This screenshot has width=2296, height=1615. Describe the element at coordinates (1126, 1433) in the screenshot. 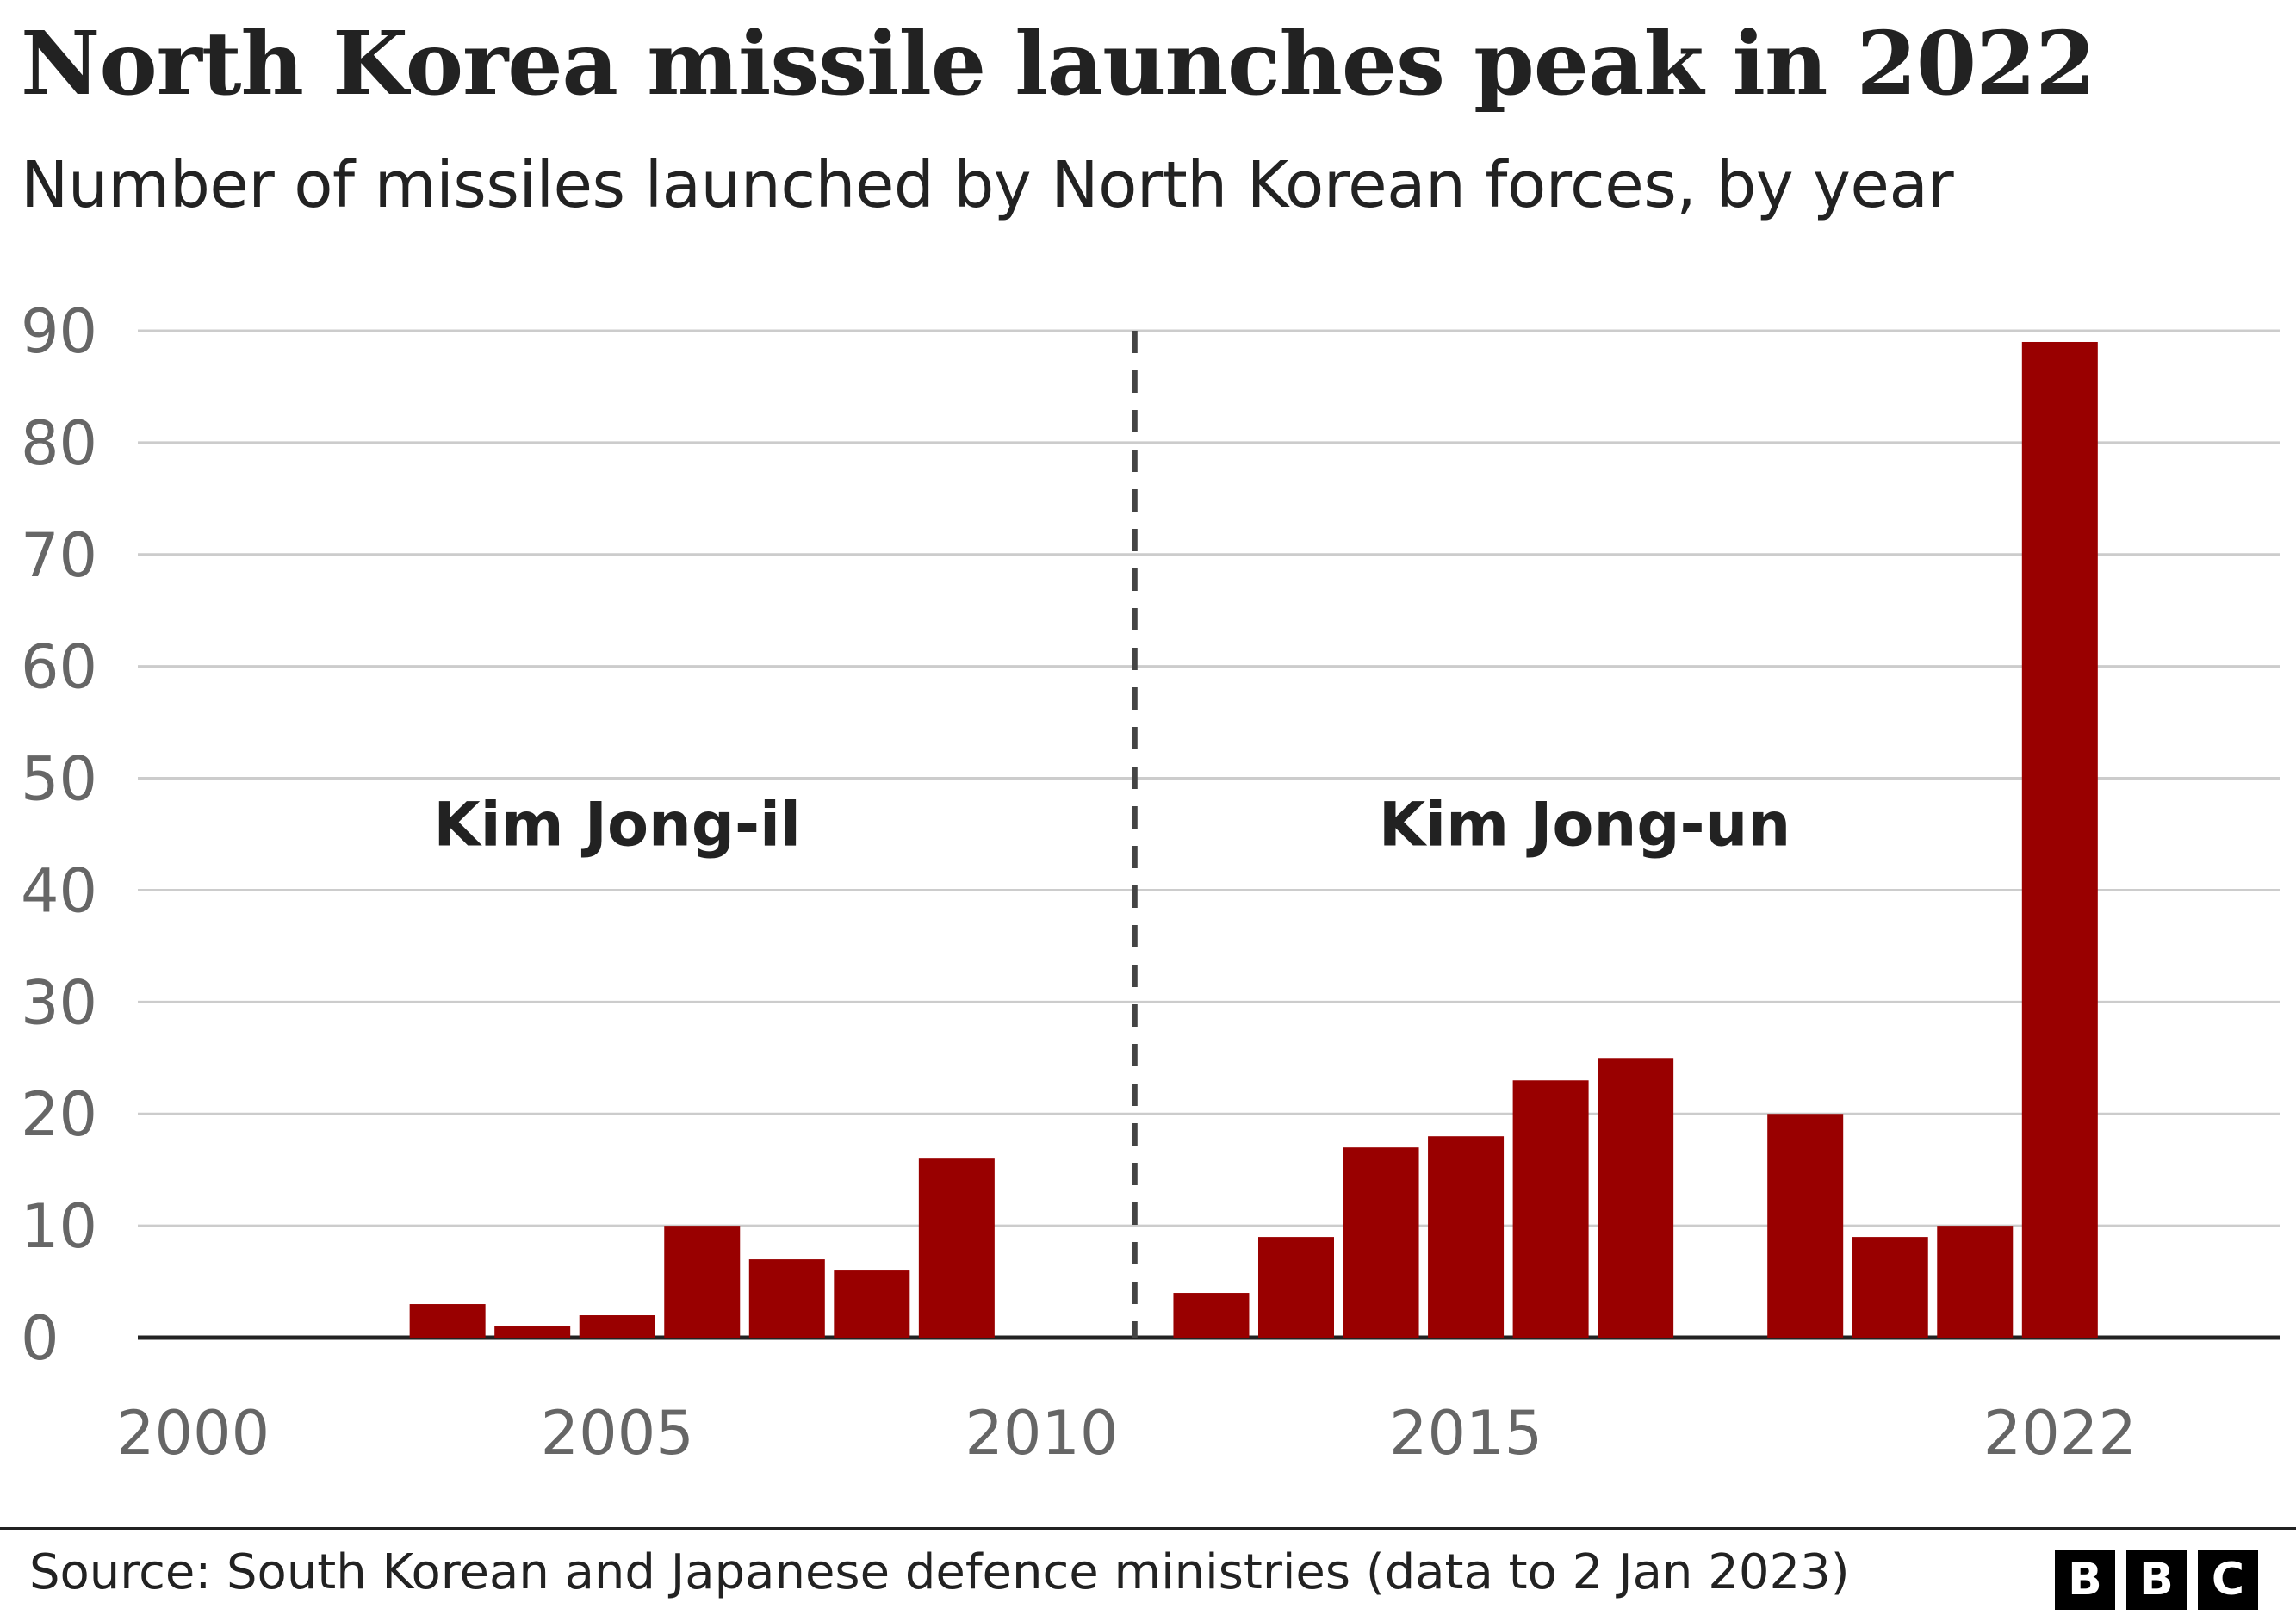

I see `x-axis-labels: 2000 2005 2010 2015 2022` at that location.